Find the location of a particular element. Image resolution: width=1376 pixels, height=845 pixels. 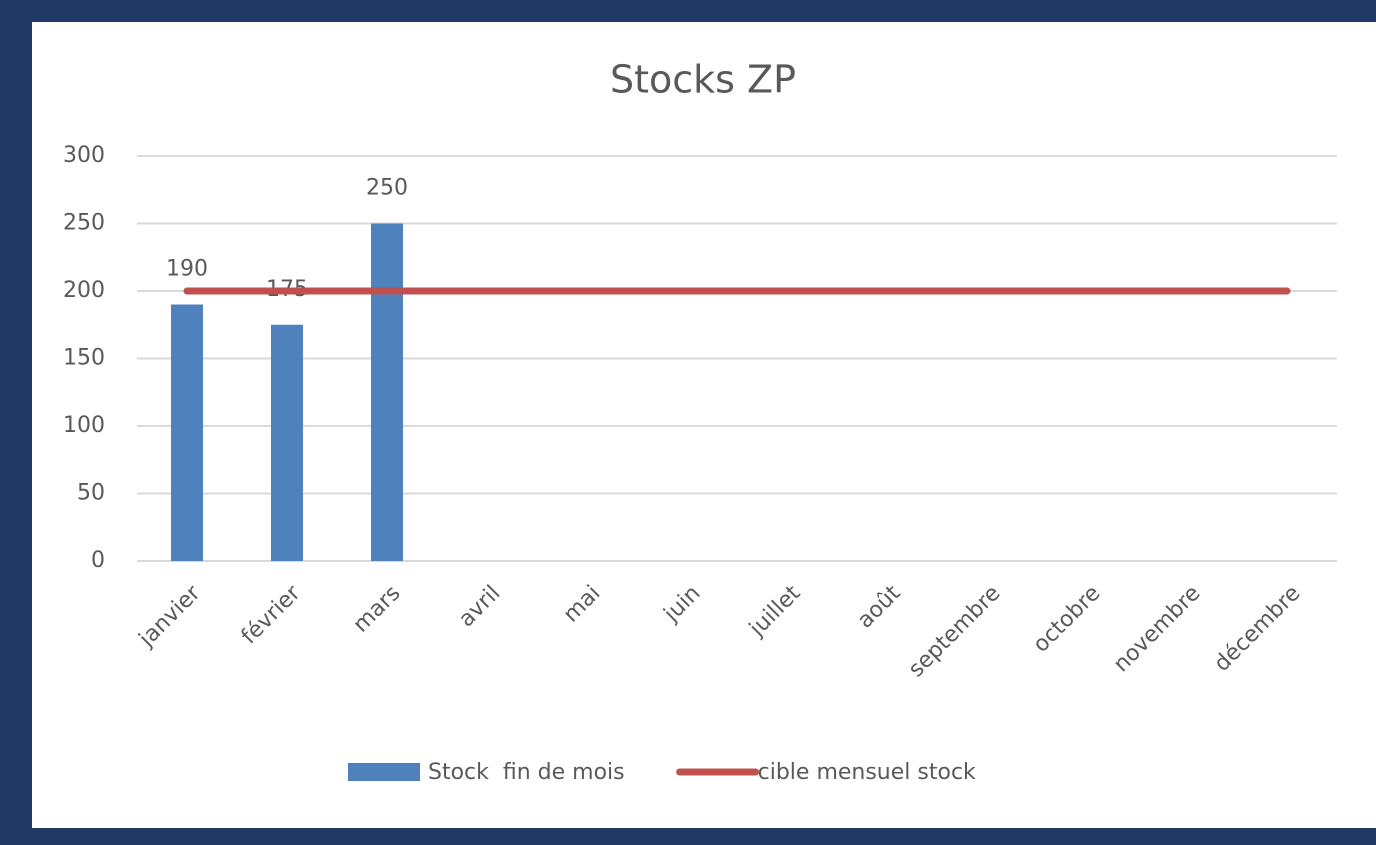

chart-title: Stocks ZP is located at coordinates (703, 80).